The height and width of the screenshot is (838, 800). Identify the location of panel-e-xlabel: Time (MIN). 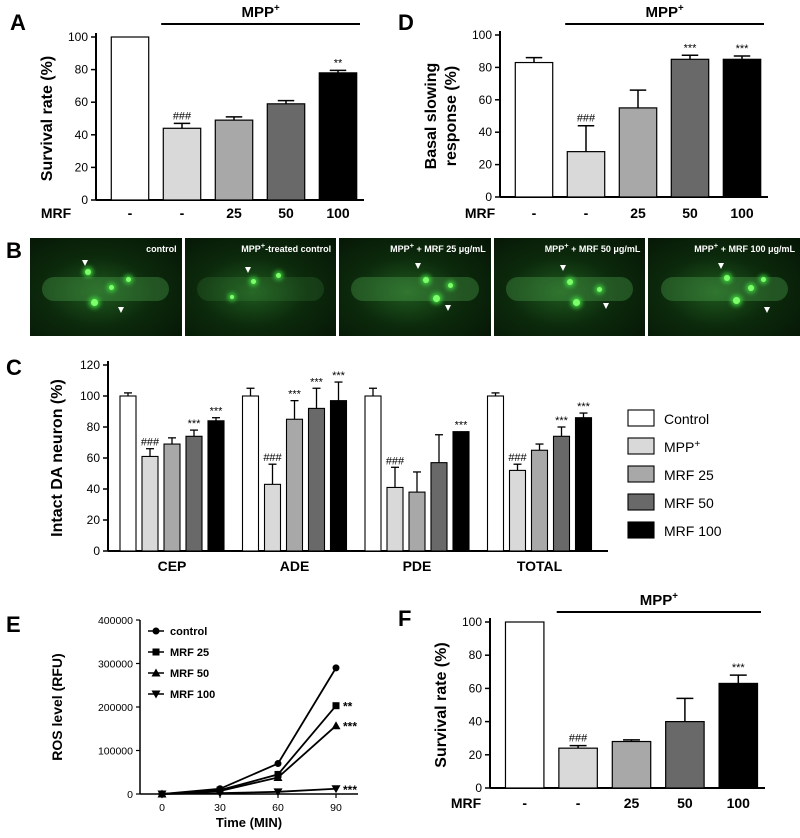
(249, 822).